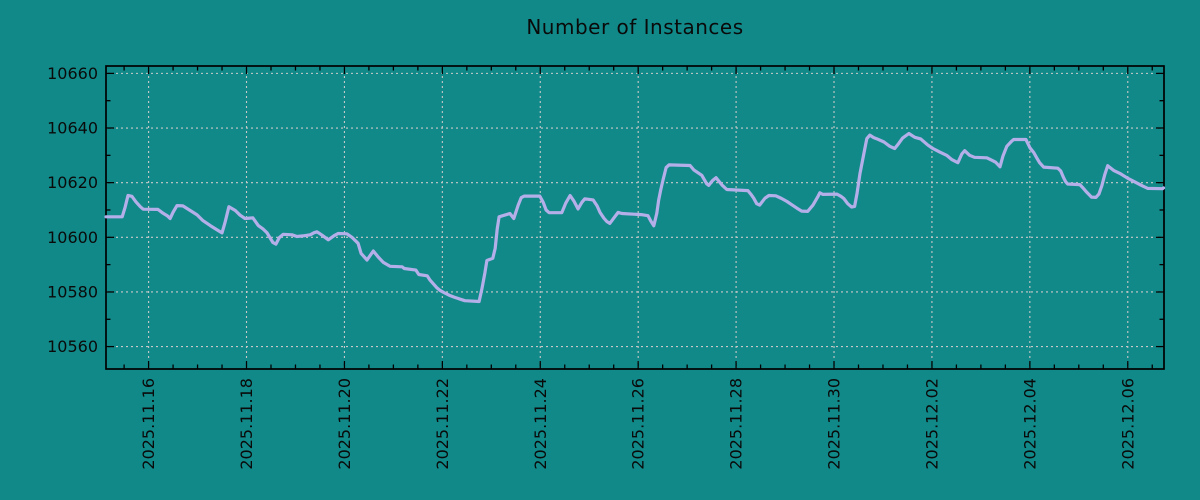  What do you see at coordinates (1127, 424) in the screenshot?
I see `x-tick-label: 2025.12.06` at bounding box center [1127, 424].